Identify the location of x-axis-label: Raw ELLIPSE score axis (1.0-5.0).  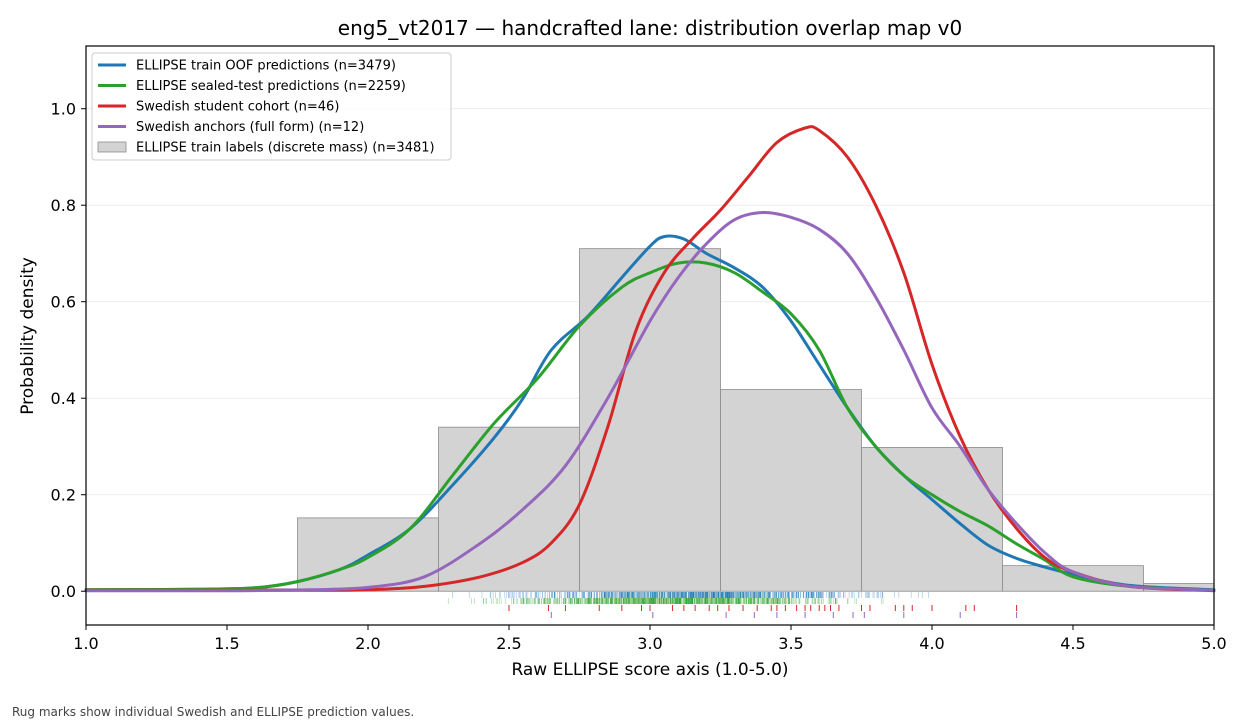
(649, 670).